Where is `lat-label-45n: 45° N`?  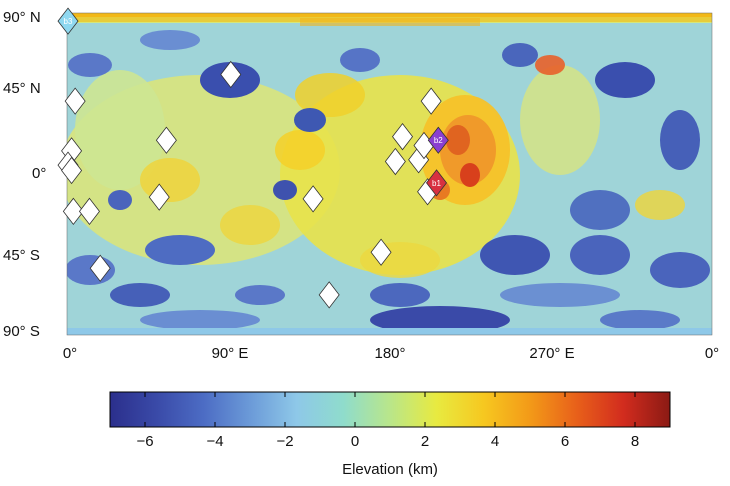 lat-label-45n: 45° N is located at coordinates (22, 88).